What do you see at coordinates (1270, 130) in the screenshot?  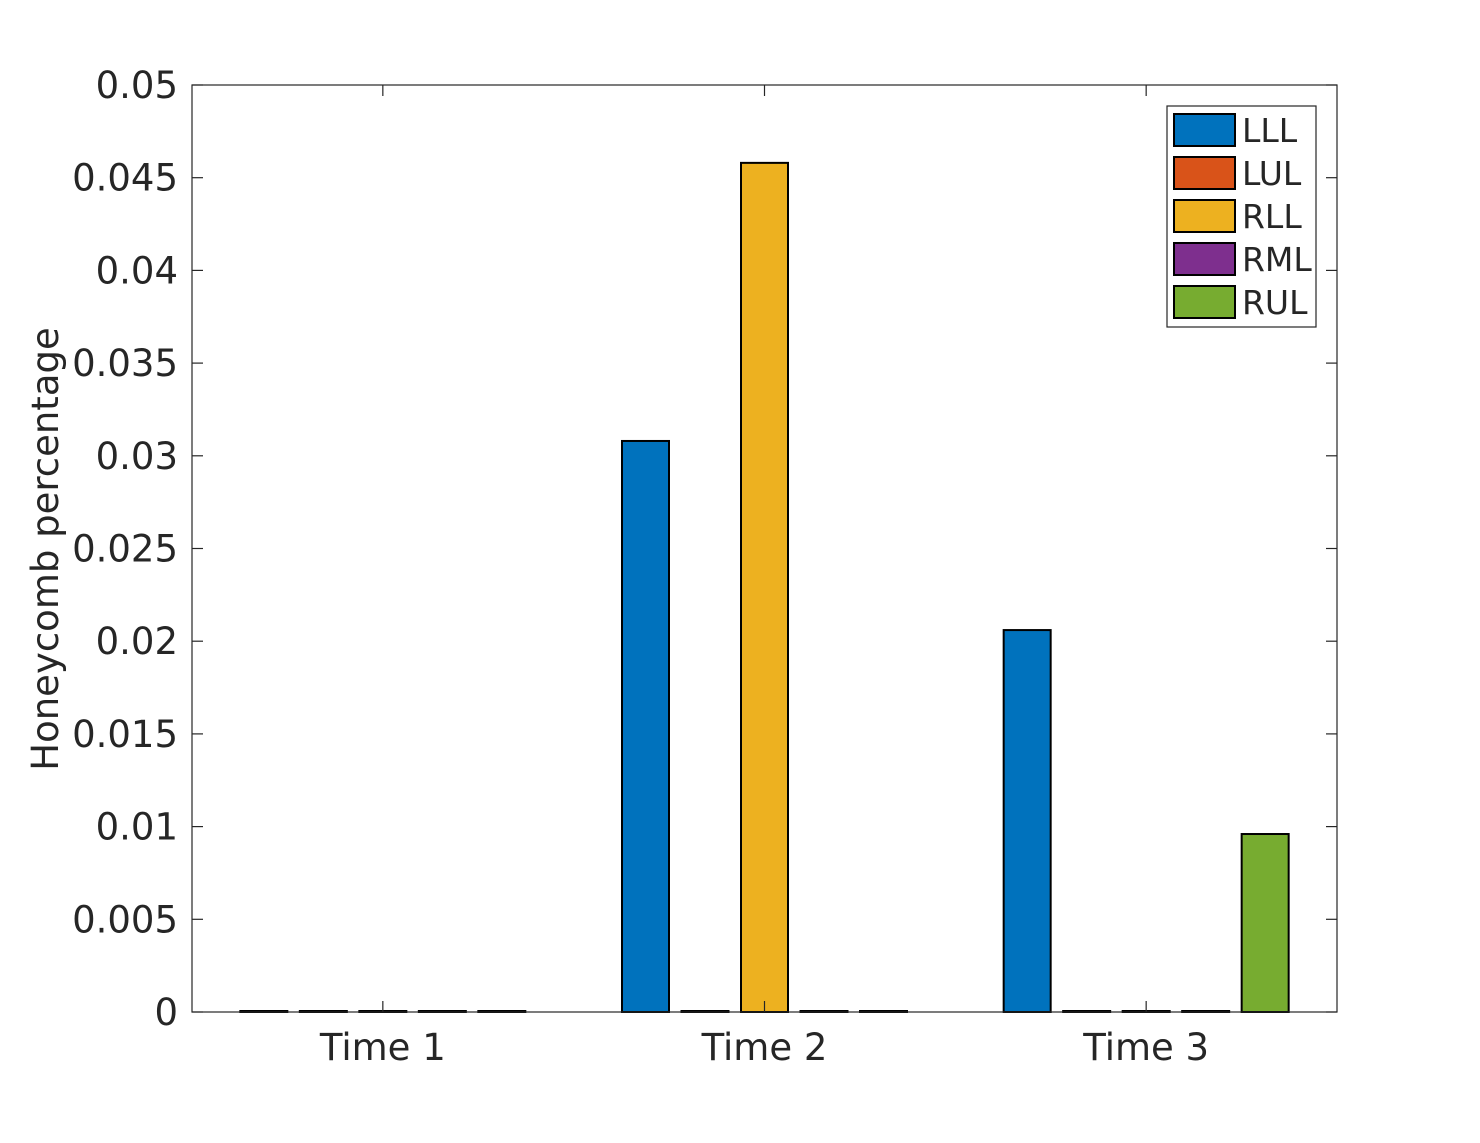 I see `legend-label-lll: LLL` at bounding box center [1270, 130].